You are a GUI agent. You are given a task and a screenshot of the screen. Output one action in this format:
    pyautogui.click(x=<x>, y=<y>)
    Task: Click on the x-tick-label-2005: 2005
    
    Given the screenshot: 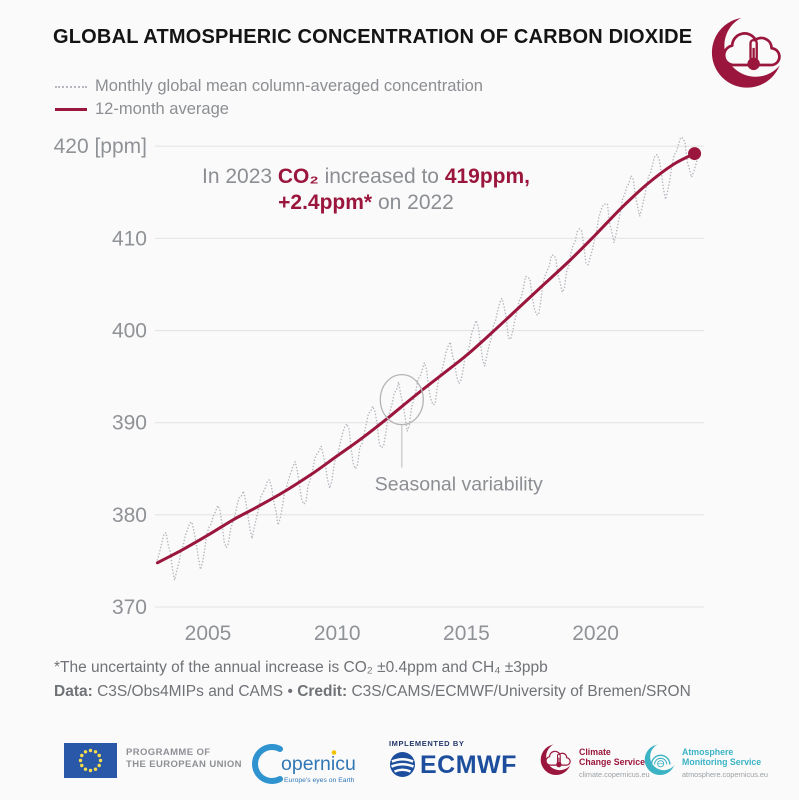 What is the action you would take?
    pyautogui.click(x=208, y=633)
    